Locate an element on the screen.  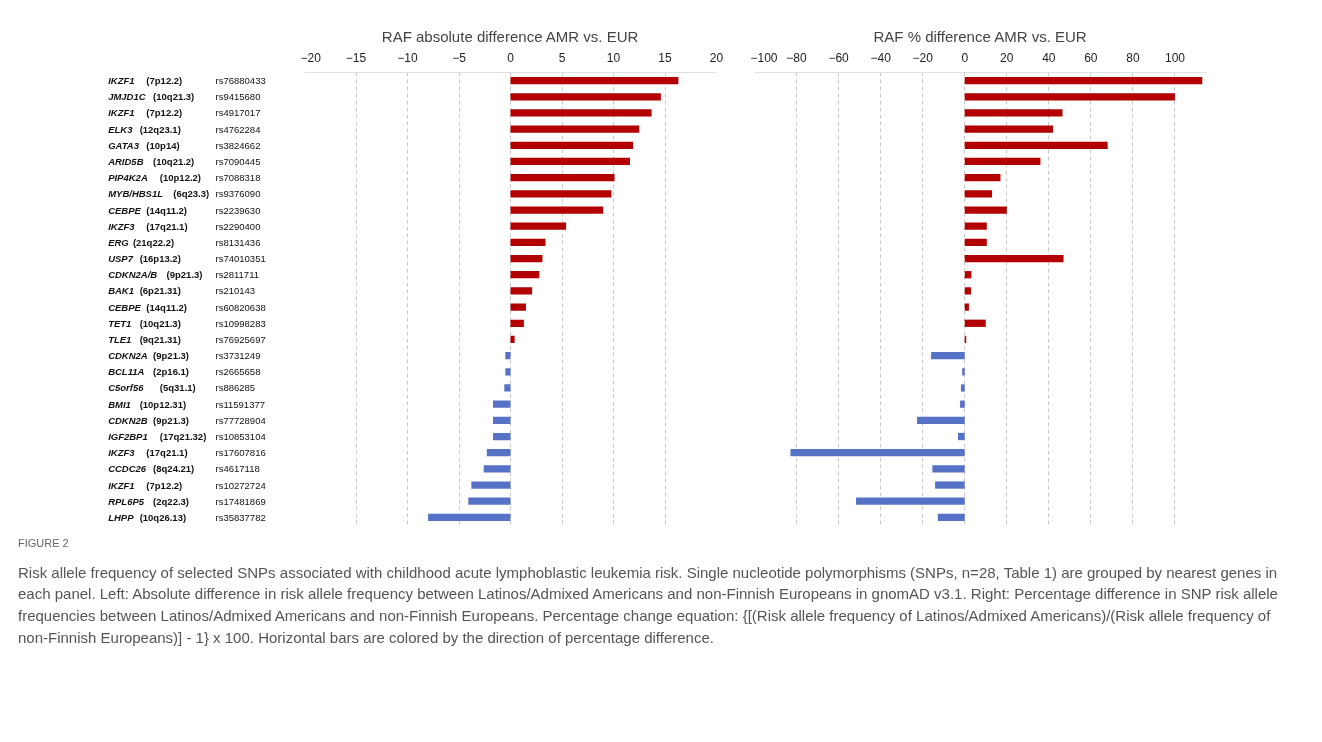
x-tick-label: −5 is located at coordinates (459, 57).